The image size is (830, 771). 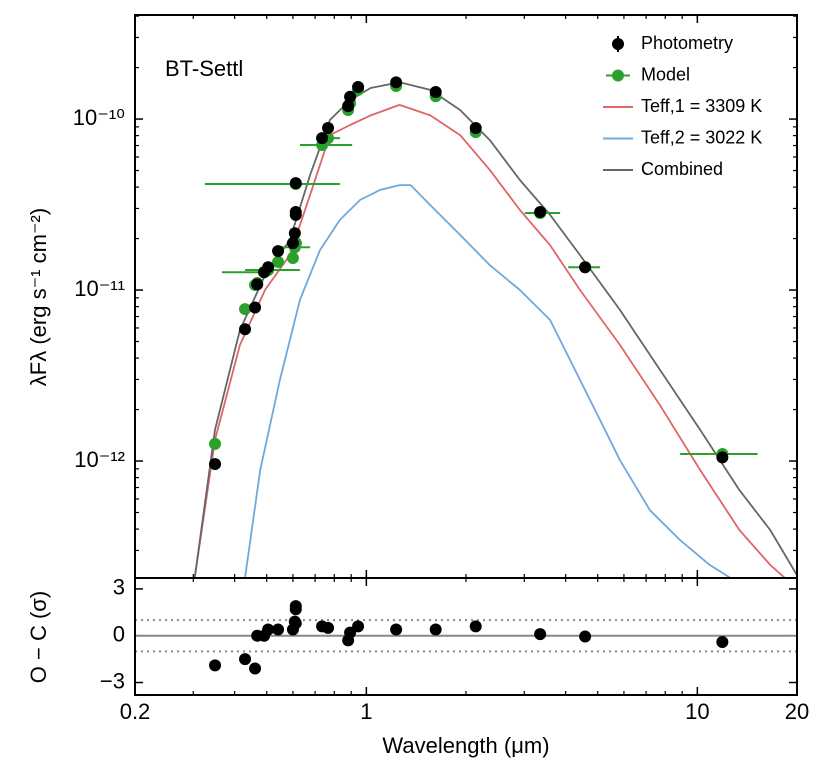 What do you see at coordinates (112, 680) in the screenshot?
I see `y-tick-label: −3` at bounding box center [112, 680].